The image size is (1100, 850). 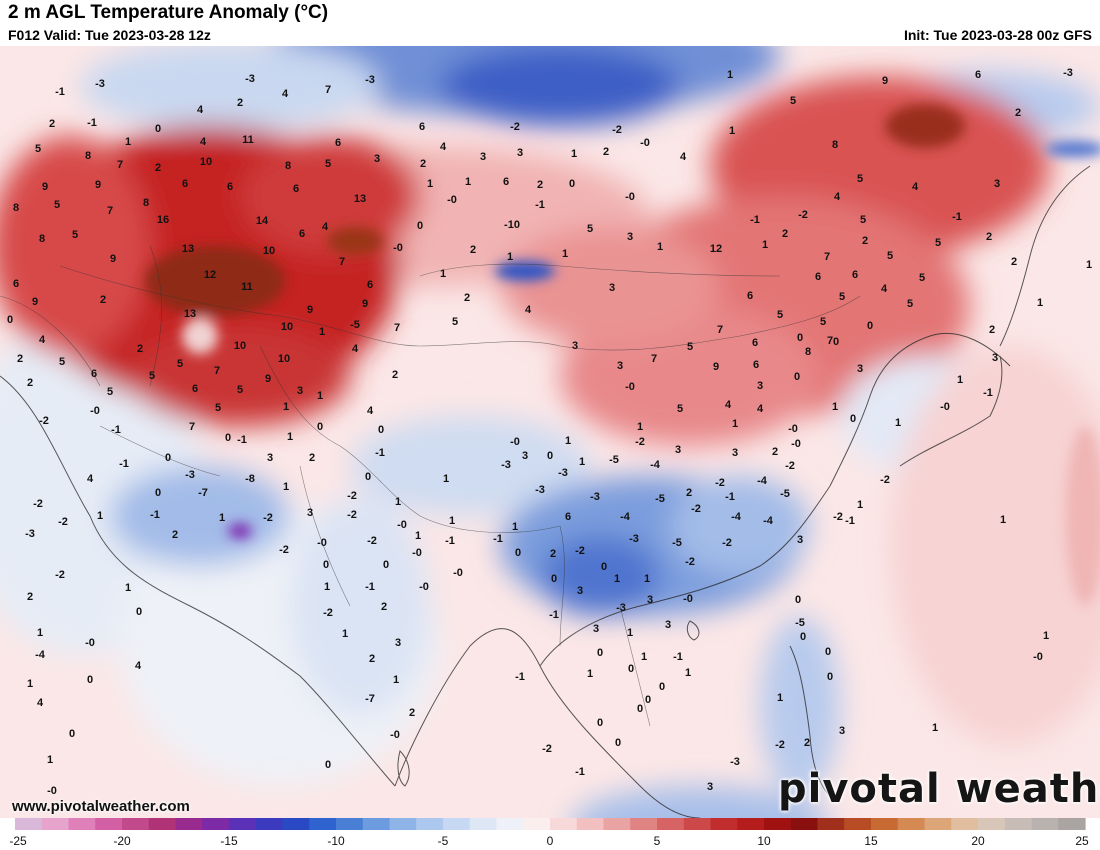 What do you see at coordinates (549, 833) in the screenshot?
I see `colorbar-canvas: -25 -20 -15 -10 -5 0 5 10 15 20 25` at bounding box center [549, 833].